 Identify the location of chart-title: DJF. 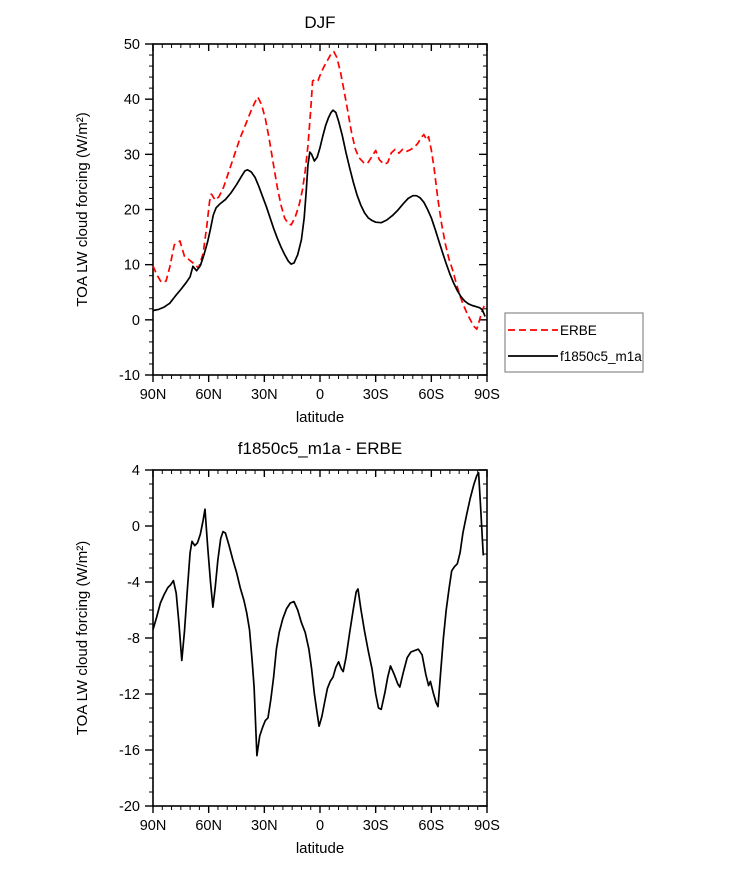
(319, 22).